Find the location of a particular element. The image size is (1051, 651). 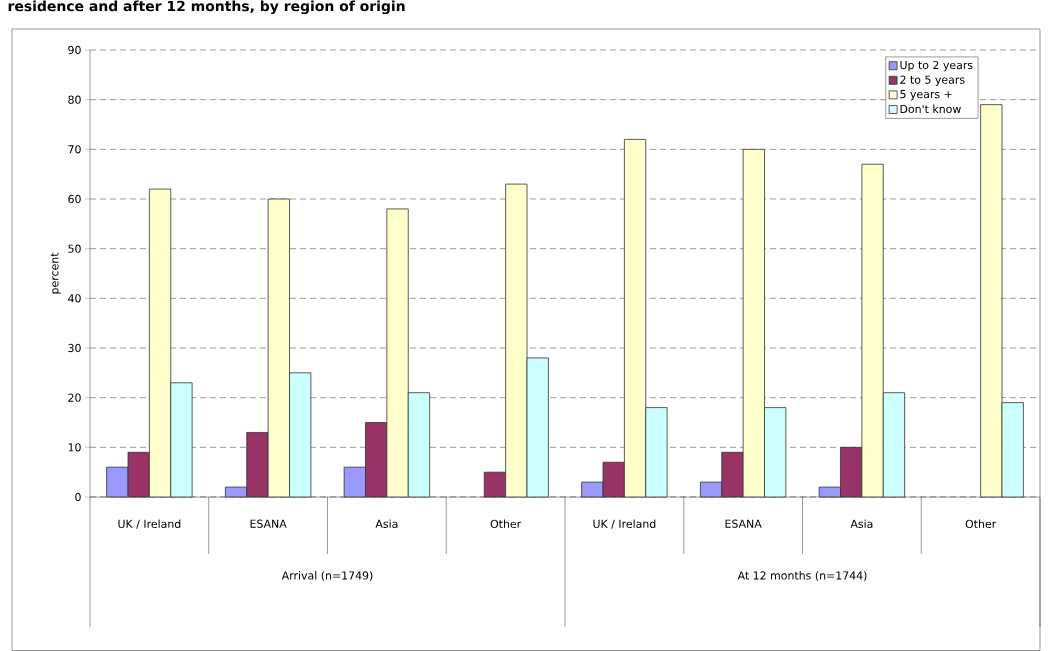

legend-label: Don't know is located at coordinates (930, 109).